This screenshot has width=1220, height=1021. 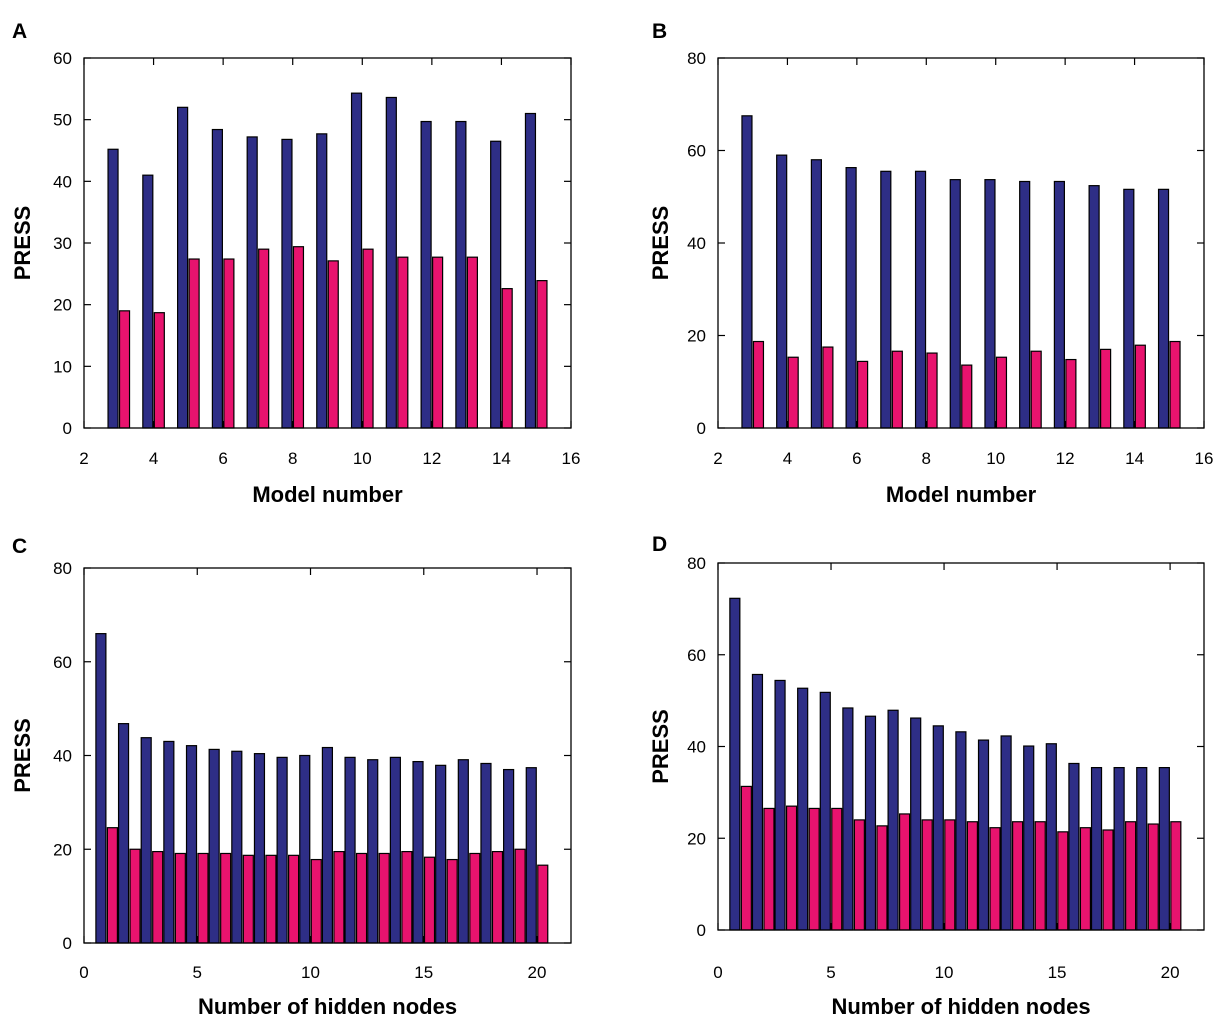 What do you see at coordinates (67, 428) in the screenshot?
I see `y-tick-label: 0` at bounding box center [67, 428].